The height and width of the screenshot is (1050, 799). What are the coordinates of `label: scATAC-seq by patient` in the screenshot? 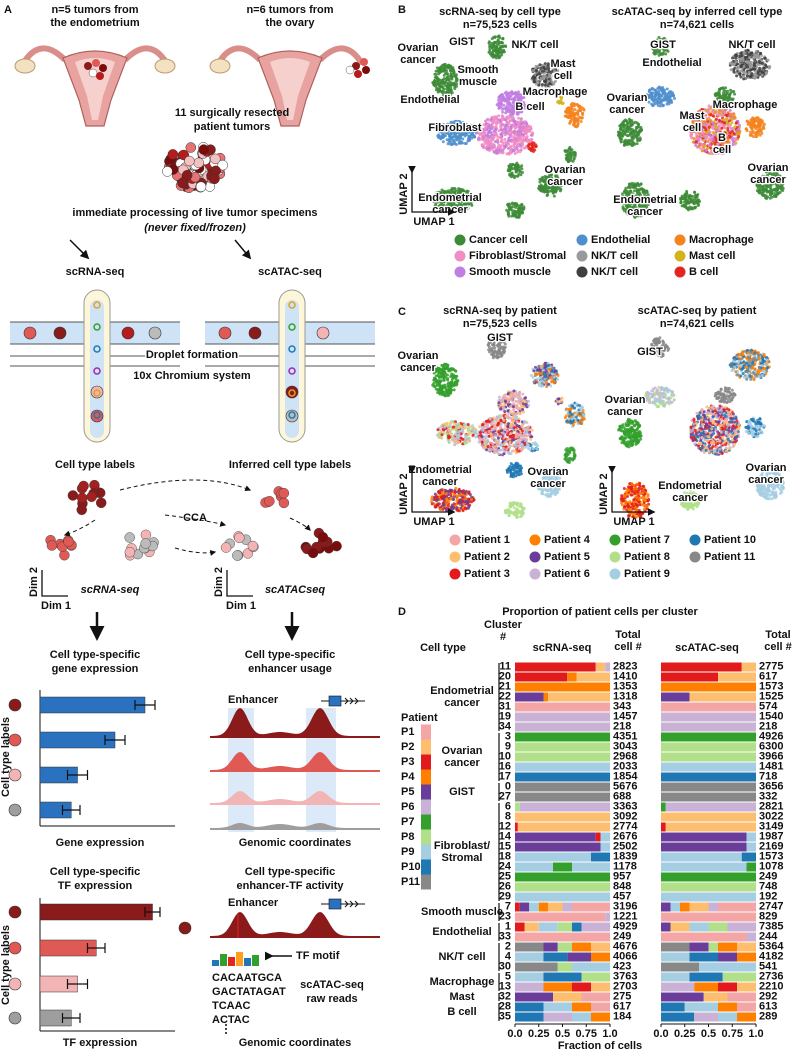 It's located at (697, 311).